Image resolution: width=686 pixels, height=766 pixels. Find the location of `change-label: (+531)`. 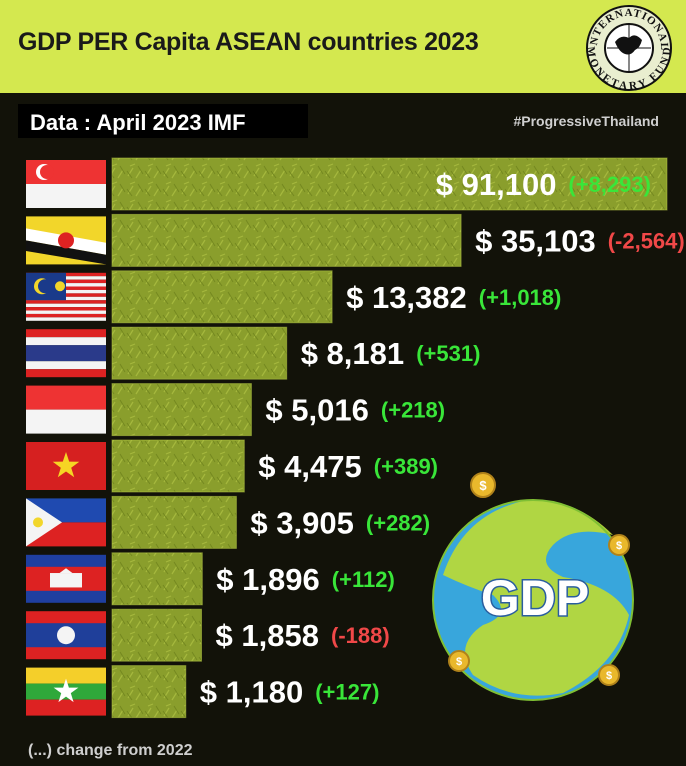

change-label: (+531) is located at coordinates (448, 353).